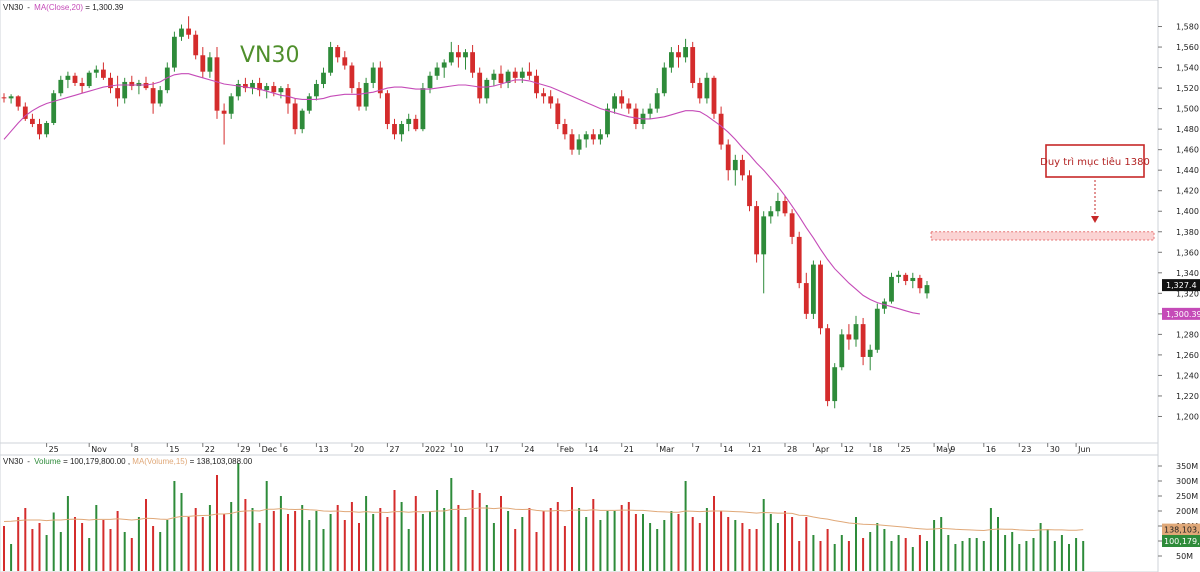 This screenshot has width=1200, height=572. I want to click on volume-last-badge, so click(1181, 541).